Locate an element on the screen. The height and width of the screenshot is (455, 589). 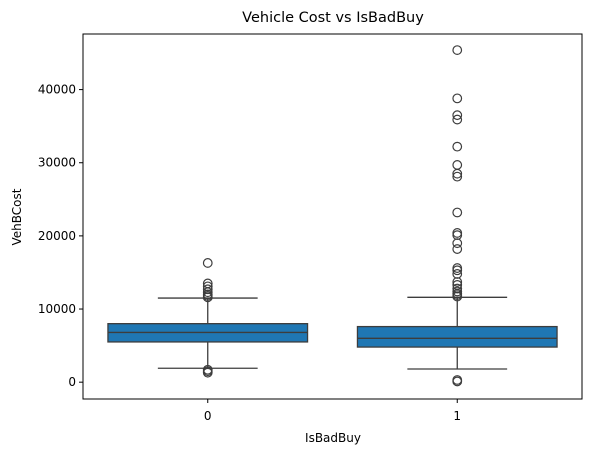
y-tick-label: 40000 is located at coordinates (57, 90).